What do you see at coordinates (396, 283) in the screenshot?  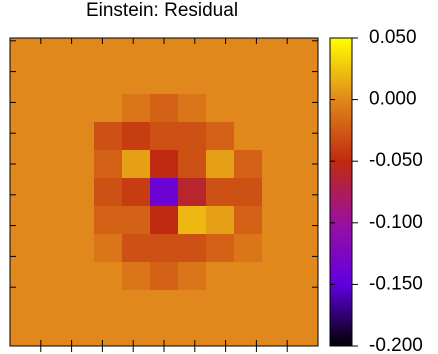 I see `colorbar-tick-label: -0.150` at bounding box center [396, 283].